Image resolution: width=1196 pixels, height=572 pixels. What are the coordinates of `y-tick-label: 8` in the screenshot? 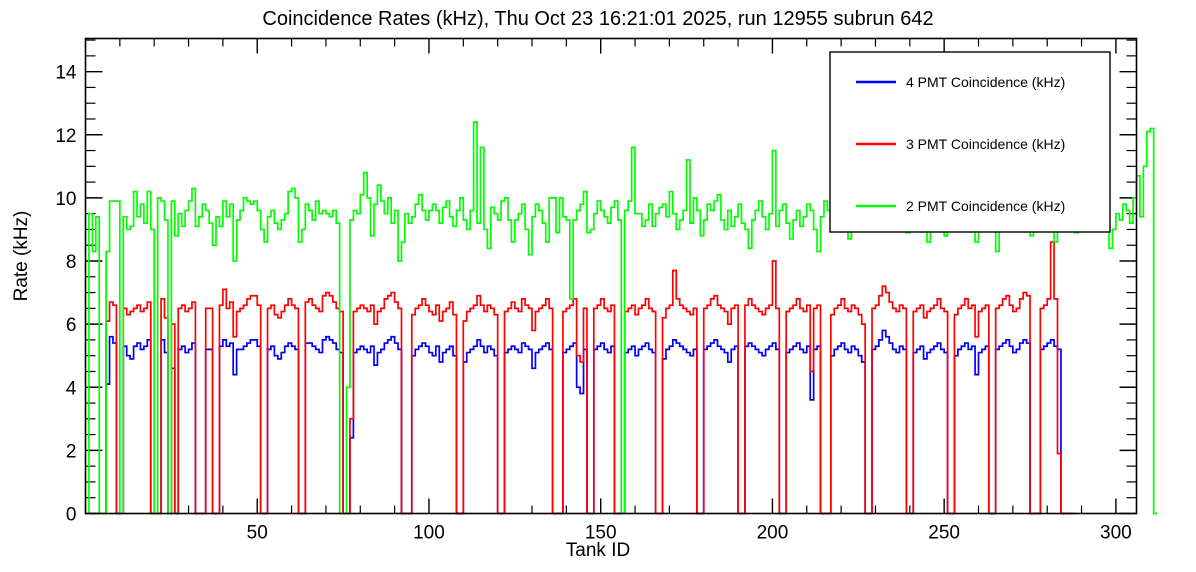 It's located at (71, 262).